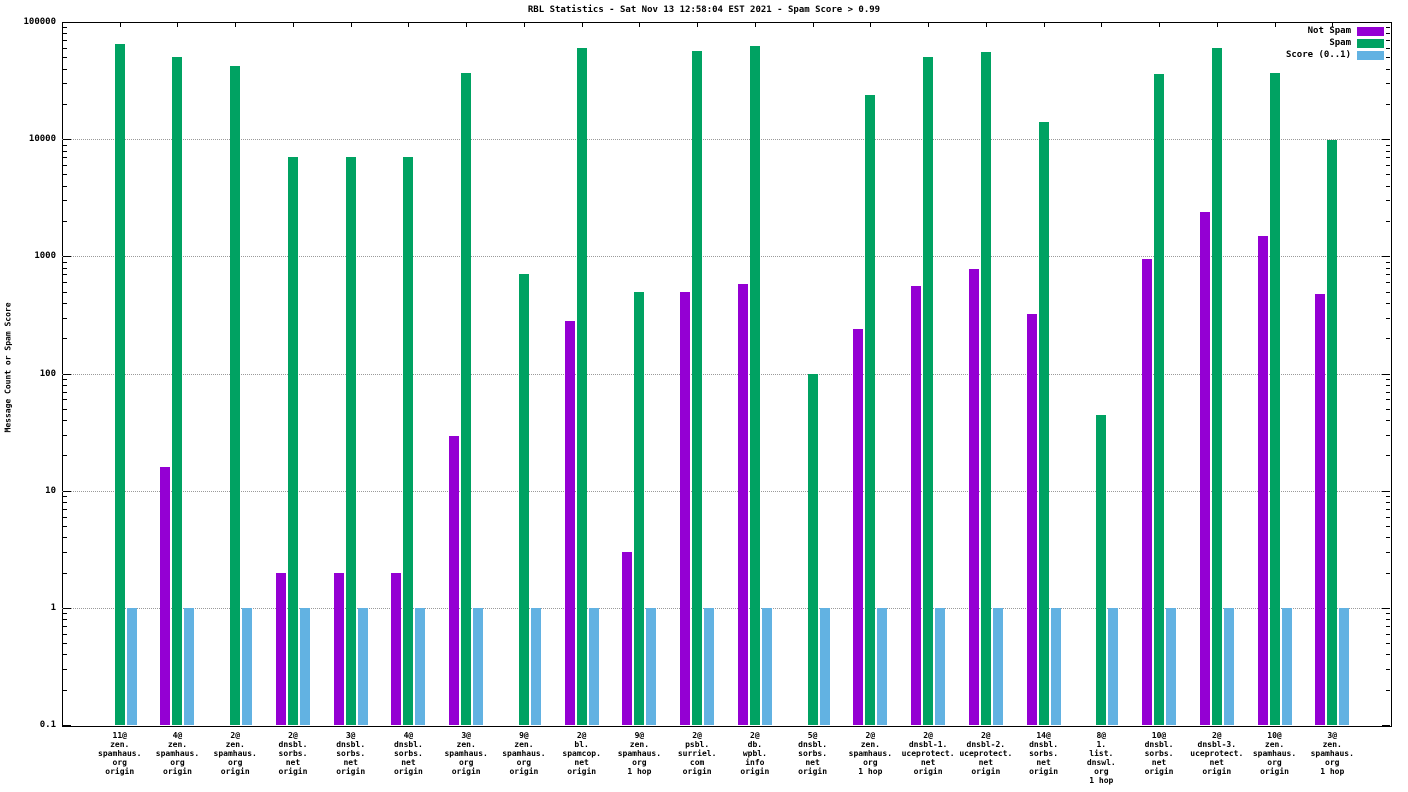  Describe the element at coordinates (928, 744) in the screenshot. I see `x-category-label-line: dnsbl-1.` at that location.